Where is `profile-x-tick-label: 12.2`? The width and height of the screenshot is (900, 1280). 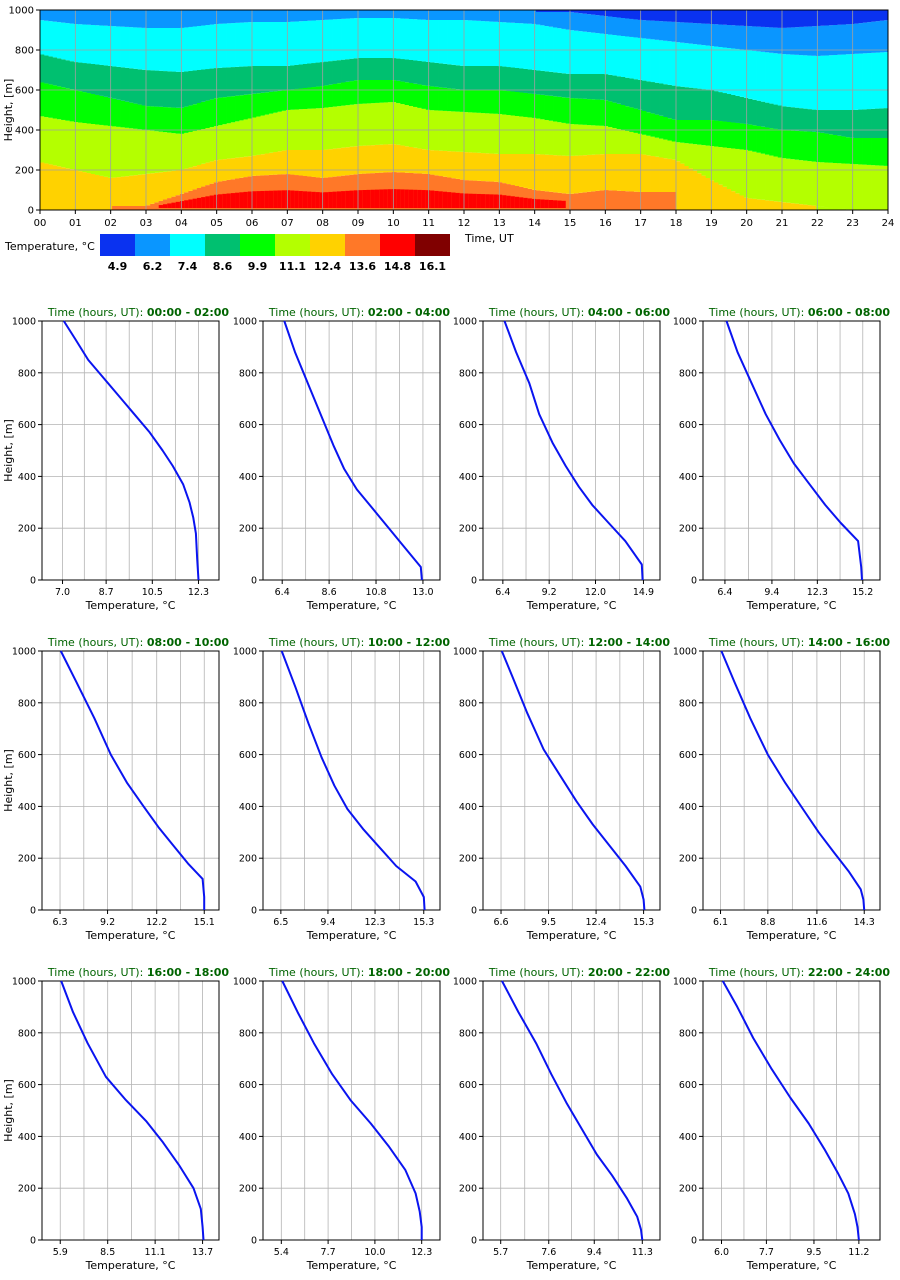 profile-x-tick-label: 12.2 is located at coordinates (156, 922).